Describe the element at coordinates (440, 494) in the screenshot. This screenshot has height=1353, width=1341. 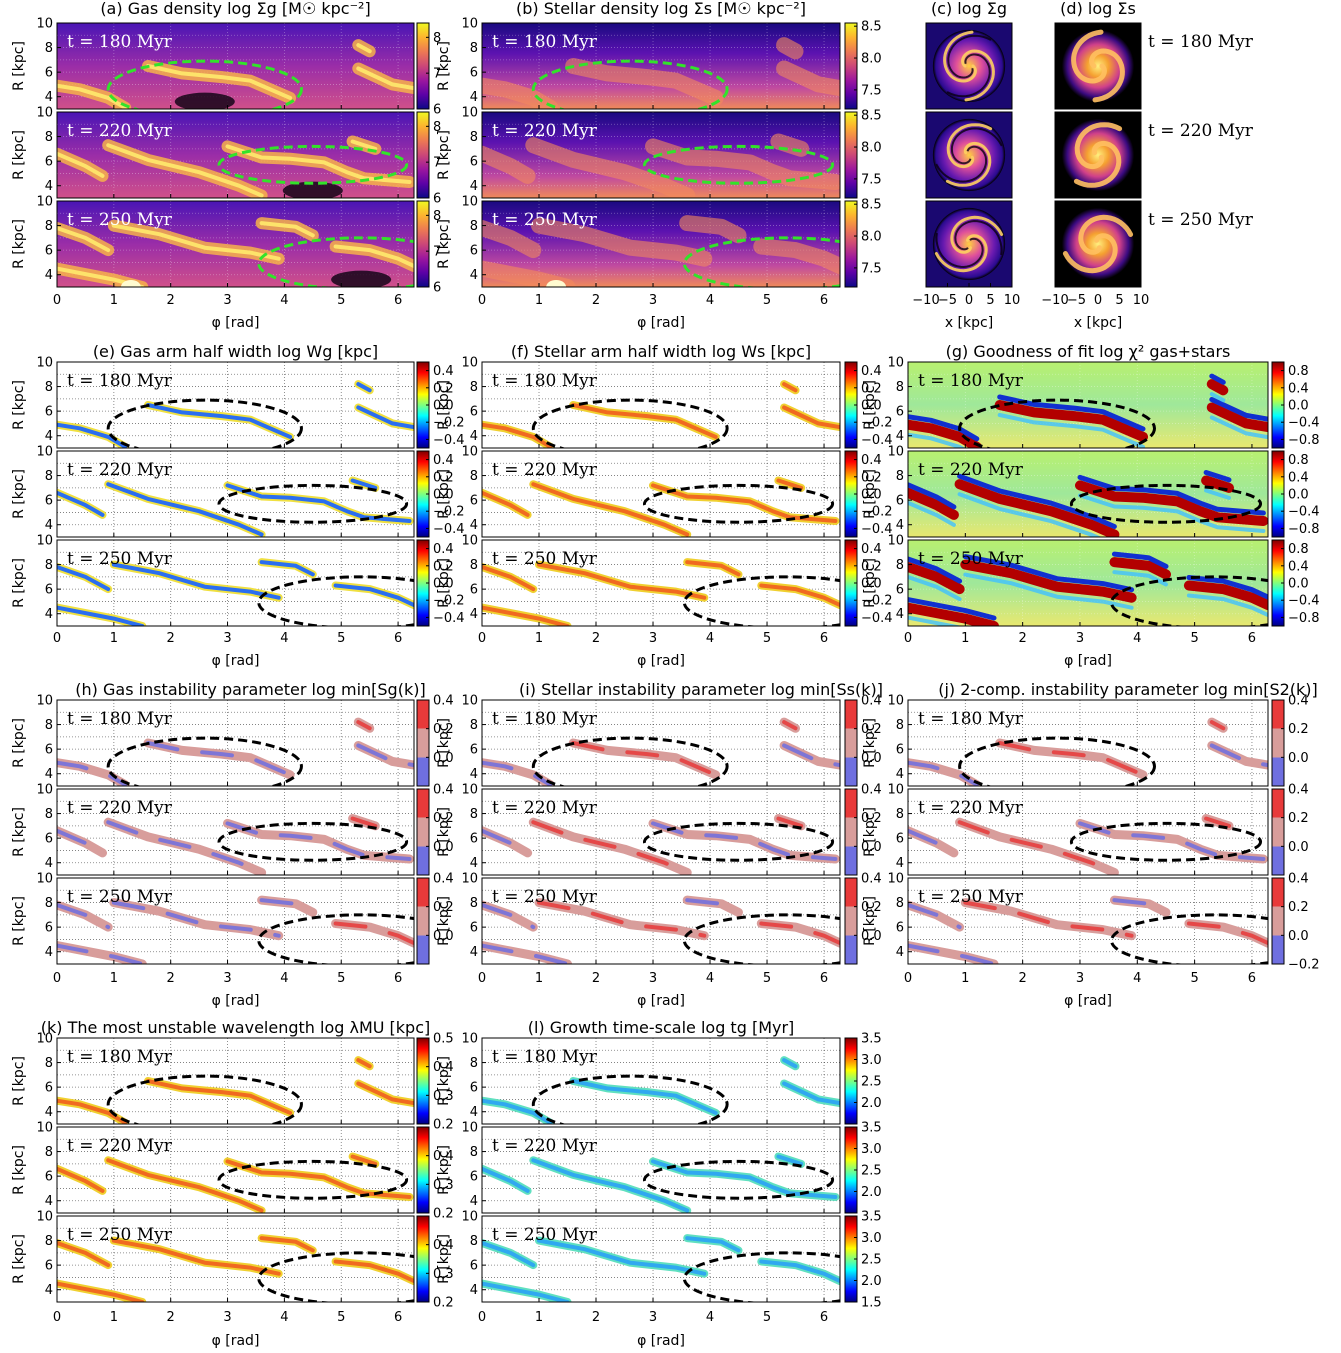
I see `colorbar-e-2: −0.4 −0.2 0.0 0.2 0.4` at that location.